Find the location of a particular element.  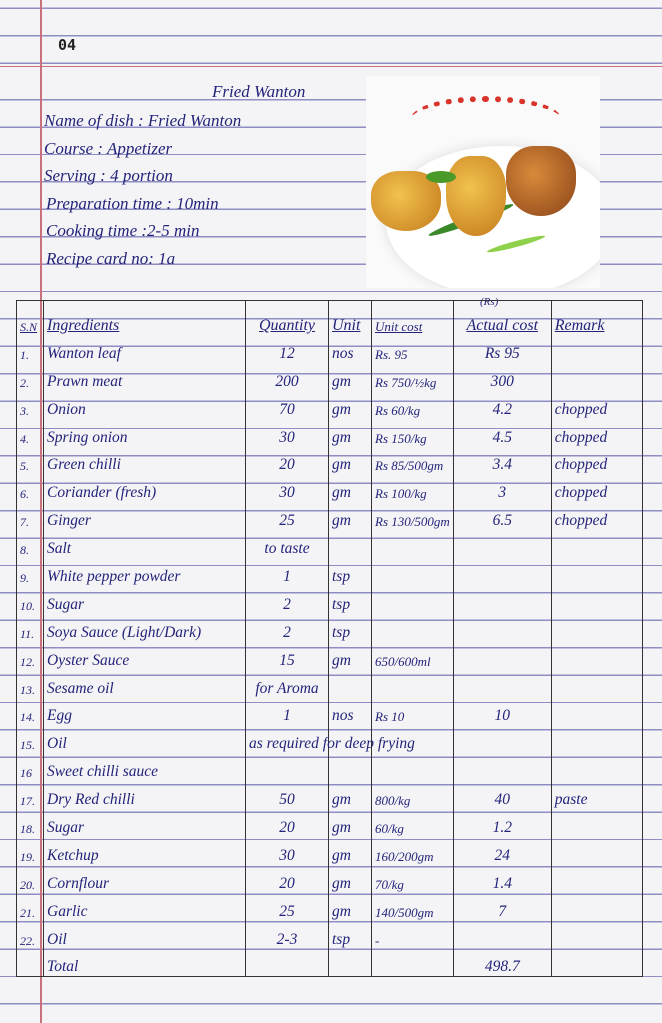

cell-ingredient: Wanton leaf is located at coordinates (144, 349).